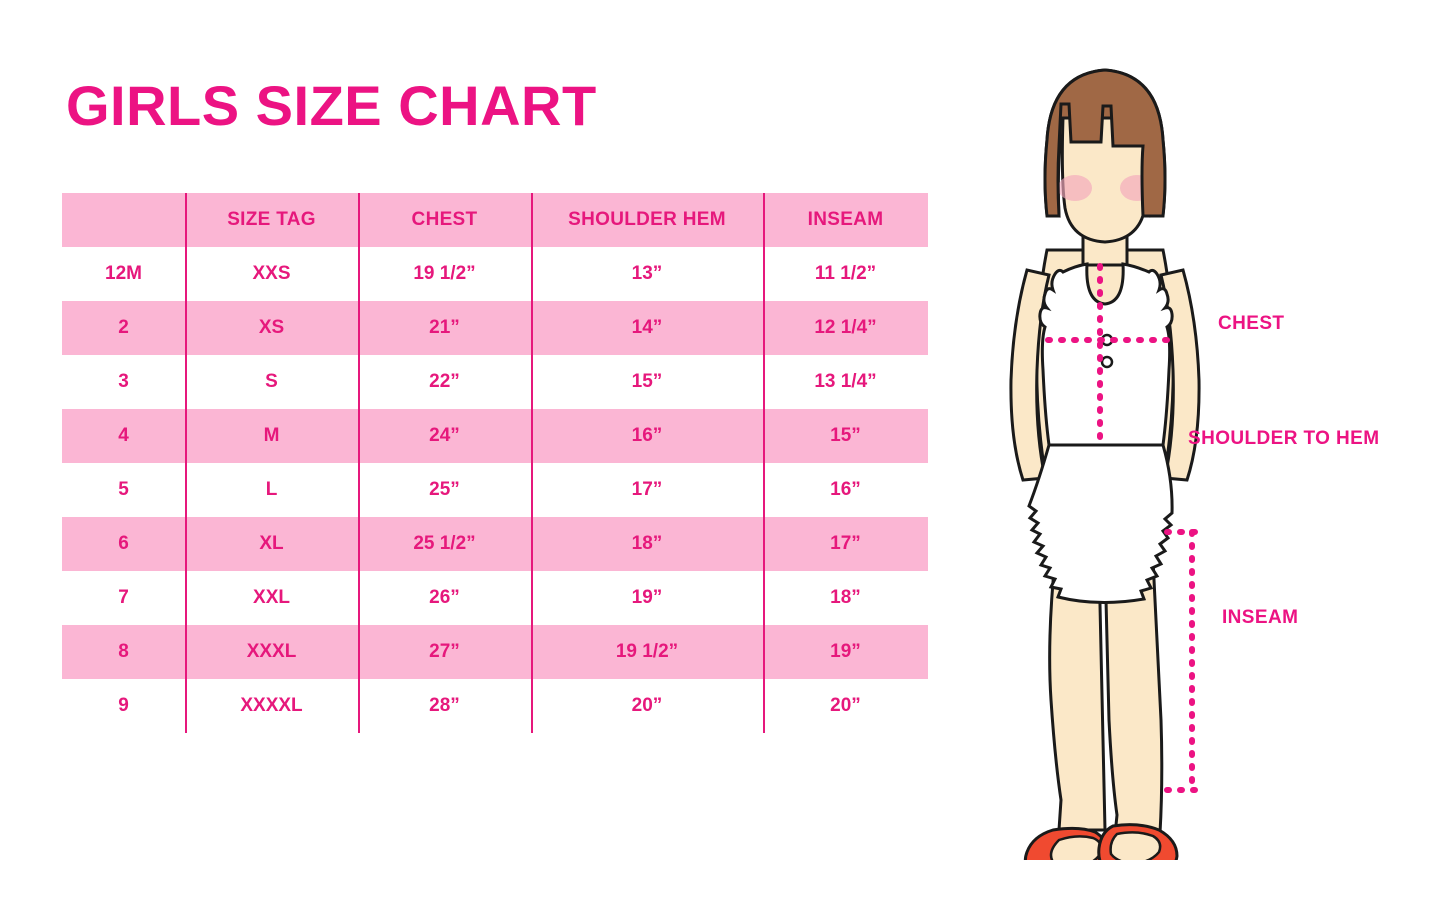 This screenshot has width=1445, height=904. I want to click on column-header-shoulder-hem: SHOULDER HEM, so click(647, 220).